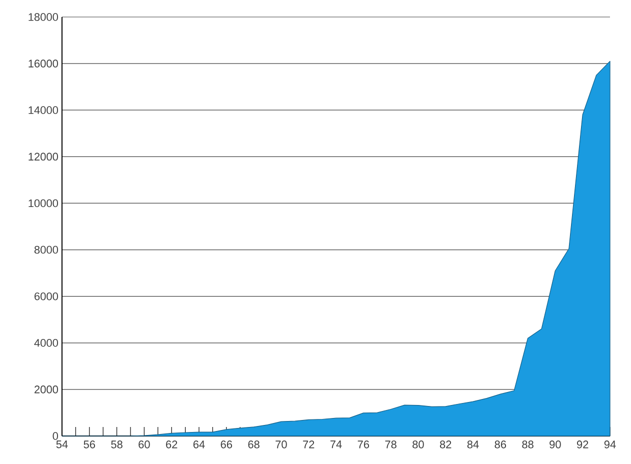 This screenshot has height=464, width=631. Describe the element at coordinates (226, 444) in the screenshot. I see `x-tick-label: 66` at that location.